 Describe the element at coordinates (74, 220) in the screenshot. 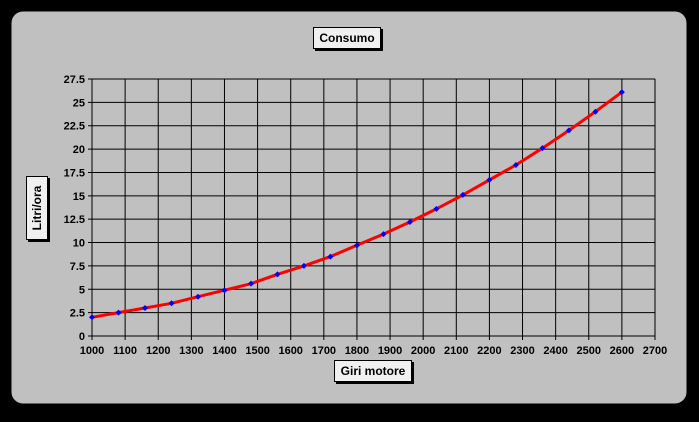

I see `y-tick-label: 12.5` at that location.